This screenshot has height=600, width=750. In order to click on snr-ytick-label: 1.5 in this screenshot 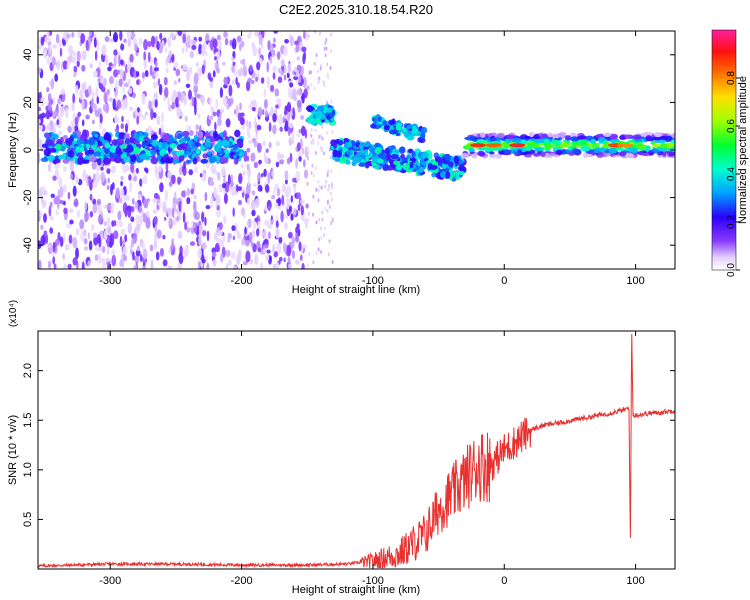, I will do `click(28, 420)`.